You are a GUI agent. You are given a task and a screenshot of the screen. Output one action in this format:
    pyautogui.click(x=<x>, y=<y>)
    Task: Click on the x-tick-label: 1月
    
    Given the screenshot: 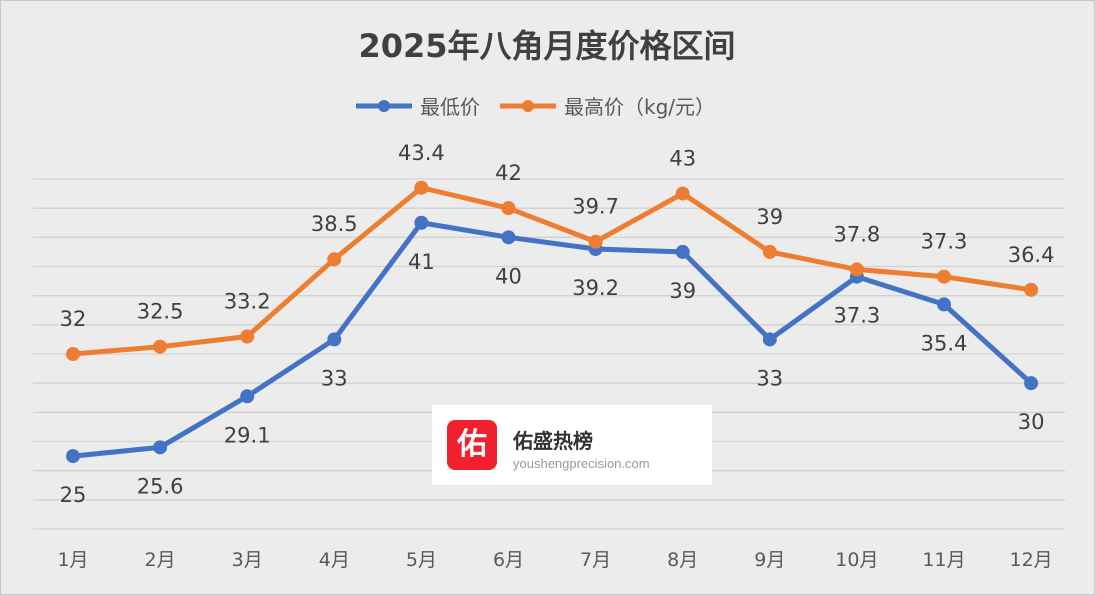 What is the action you would take?
    pyautogui.click(x=72, y=560)
    